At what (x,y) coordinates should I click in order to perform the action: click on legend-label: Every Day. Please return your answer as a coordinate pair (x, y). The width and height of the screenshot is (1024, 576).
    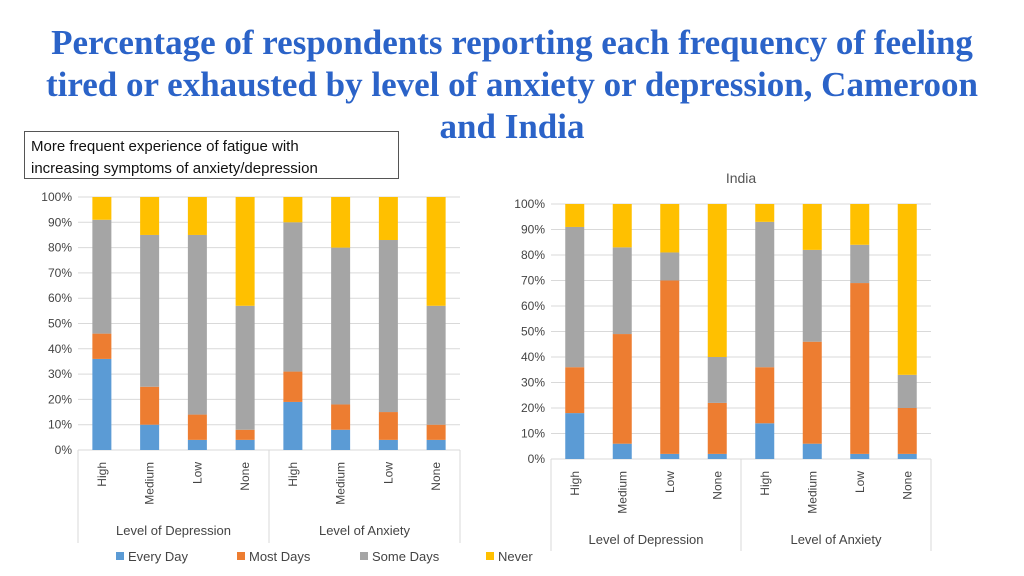
    Looking at the image, I should click on (158, 556).